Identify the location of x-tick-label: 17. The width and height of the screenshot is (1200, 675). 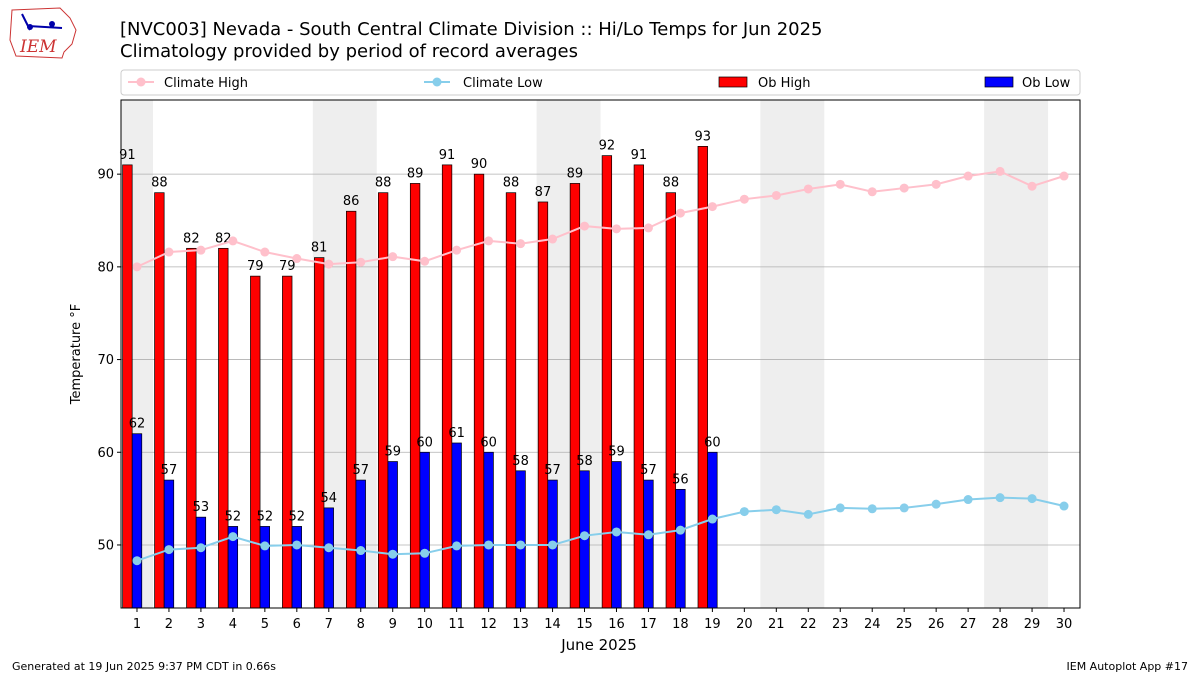
(648, 624).